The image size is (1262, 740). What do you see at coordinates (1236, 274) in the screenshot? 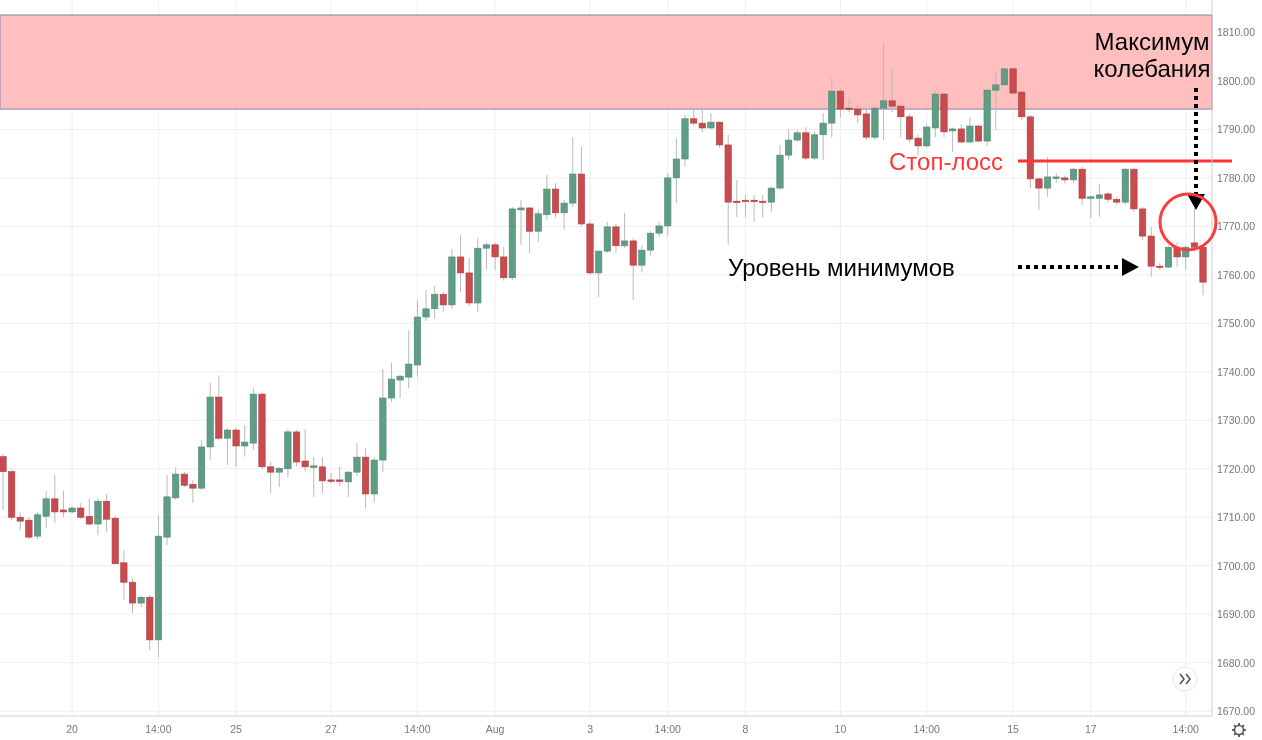
I see `y-tick-label: 1760.00` at bounding box center [1236, 274].